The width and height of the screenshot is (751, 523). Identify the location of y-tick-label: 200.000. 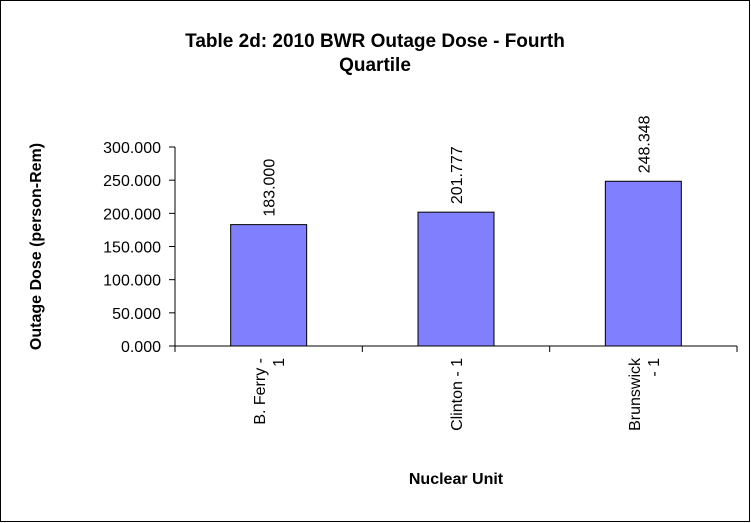
(132, 214).